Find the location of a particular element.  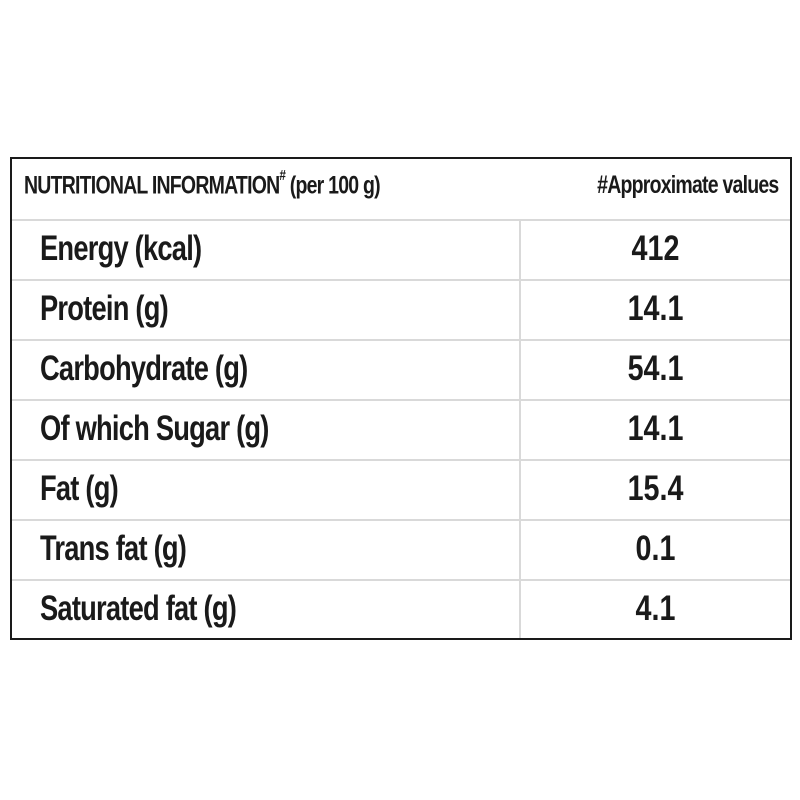

table-title: NUTRITIONAL INFORMATION# (per 100 g) is located at coordinates (202, 183).